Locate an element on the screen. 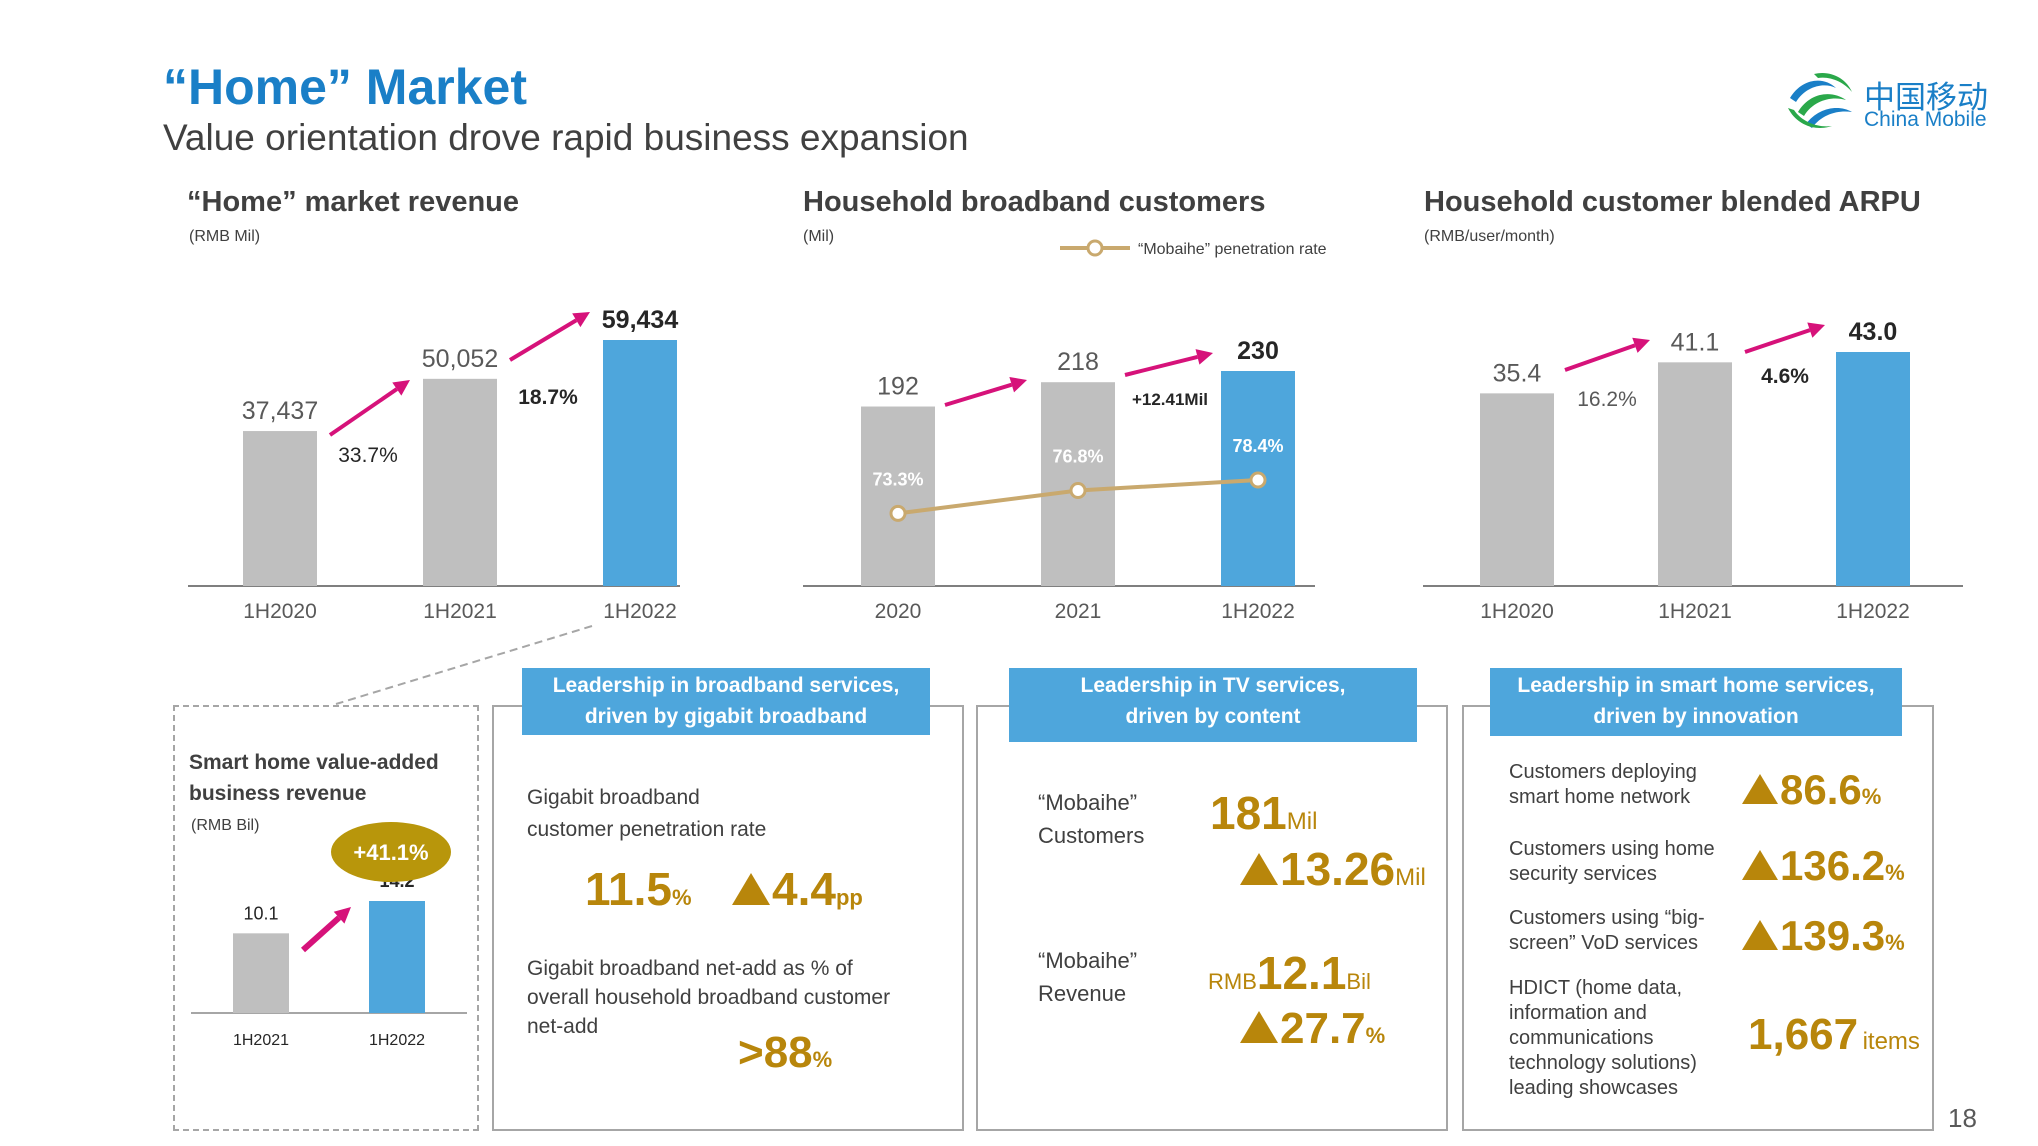  smarthome-row3-line2: screen” VoD services is located at coordinates (1603, 943).